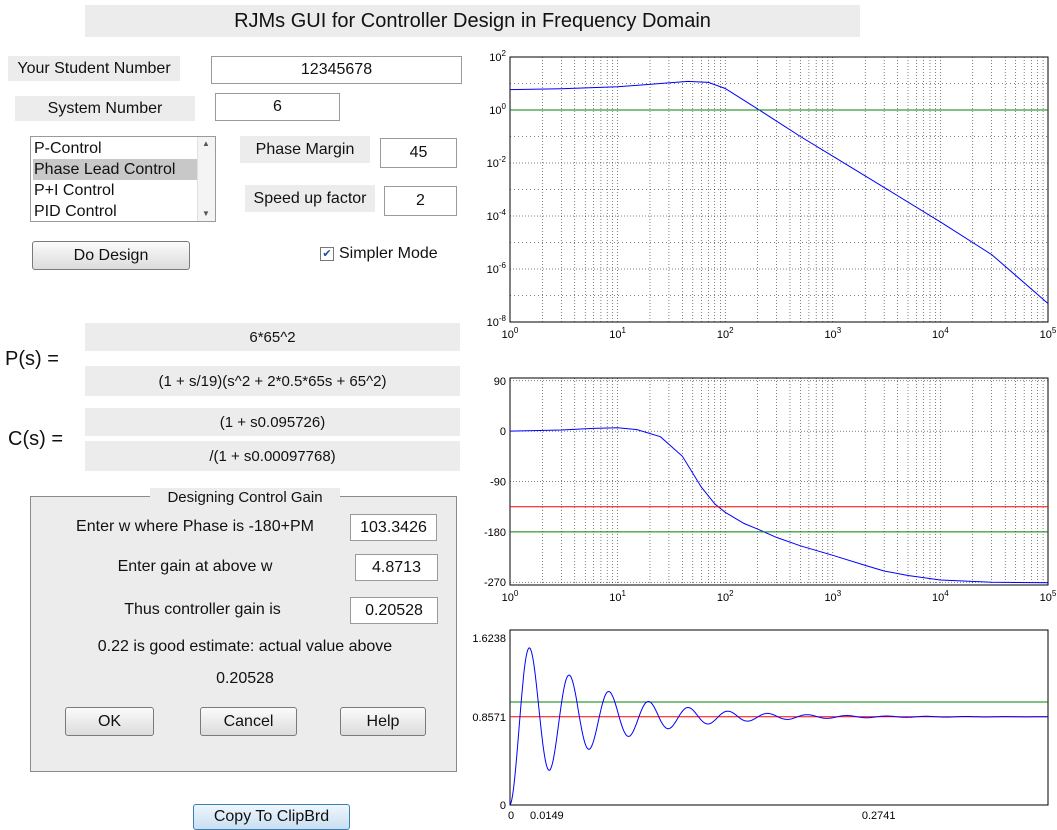 The image size is (1057, 830). I want to click on plot-area, so click(779, 481).